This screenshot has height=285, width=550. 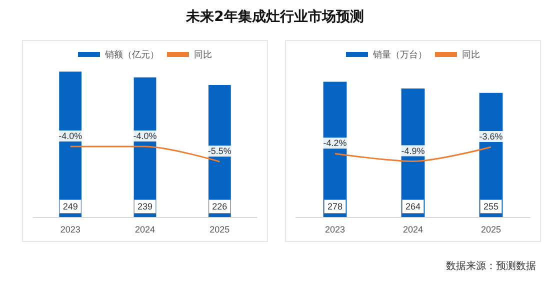 What do you see at coordinates (413, 207) in the screenshot?
I see `data-label: 264` at bounding box center [413, 207].